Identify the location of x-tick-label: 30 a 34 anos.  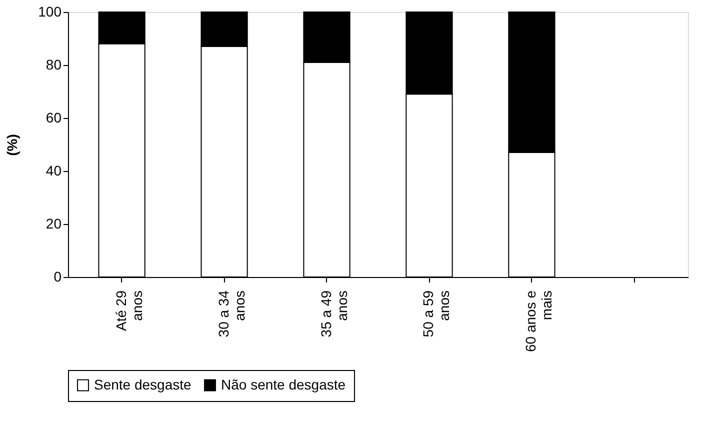
(231, 314).